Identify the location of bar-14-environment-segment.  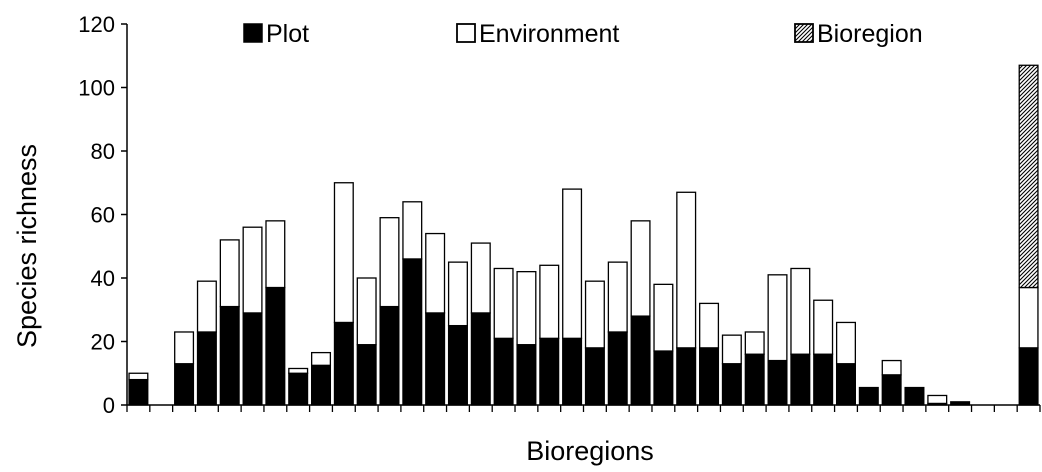
(435, 273).